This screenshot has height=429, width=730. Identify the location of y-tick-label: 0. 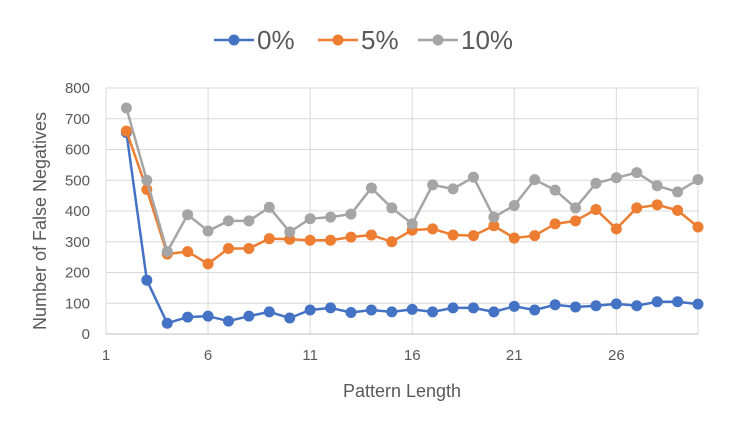
(86, 334).